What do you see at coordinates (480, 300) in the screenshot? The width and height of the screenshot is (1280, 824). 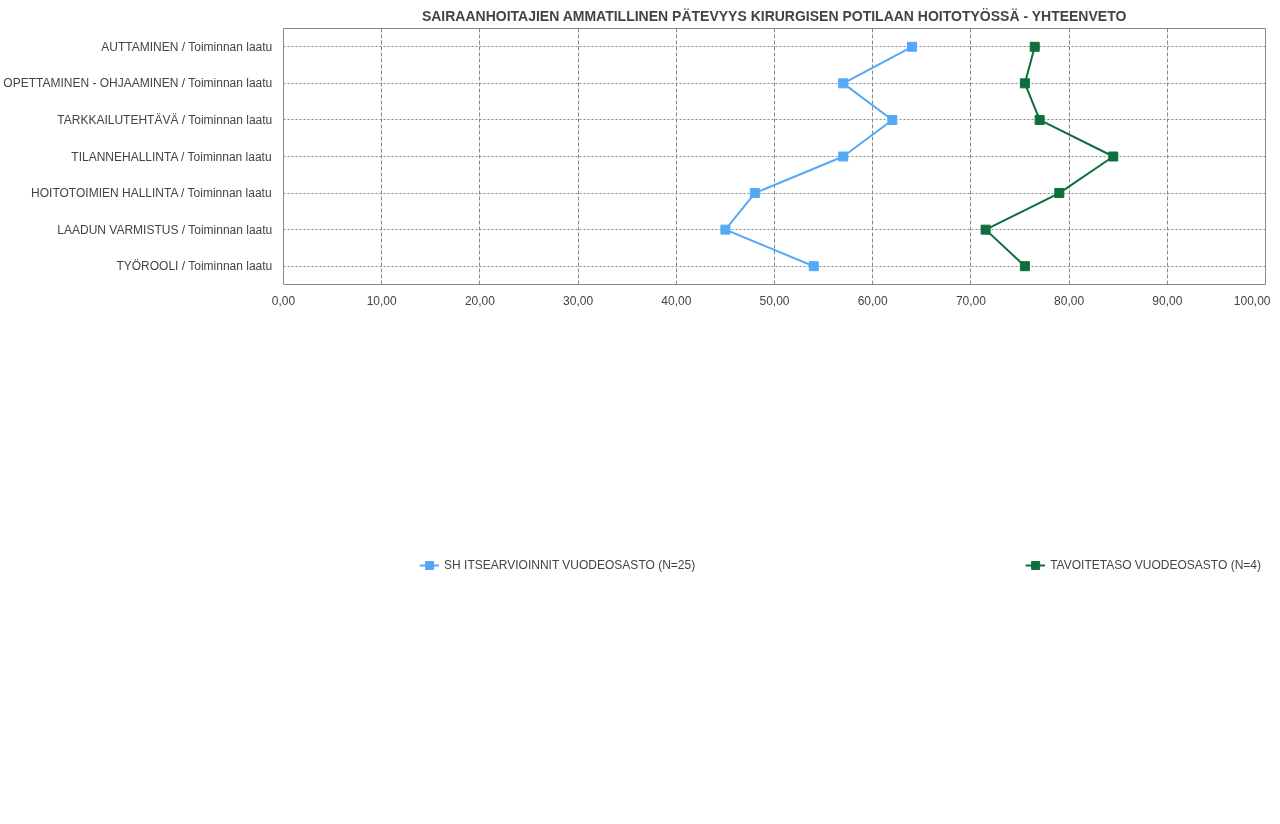 I see `x-tick-label: 20,00` at bounding box center [480, 300].